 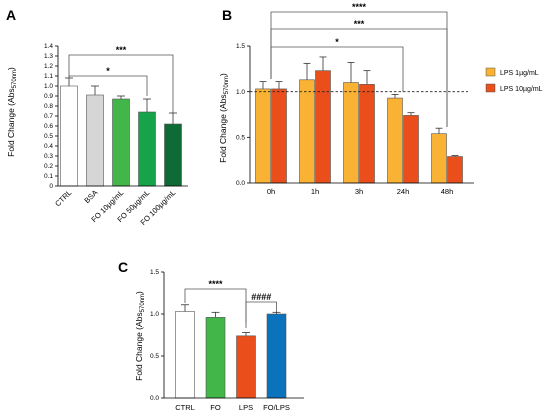 I want to click on y-tick-label: 0.3, so click(x=48, y=156).